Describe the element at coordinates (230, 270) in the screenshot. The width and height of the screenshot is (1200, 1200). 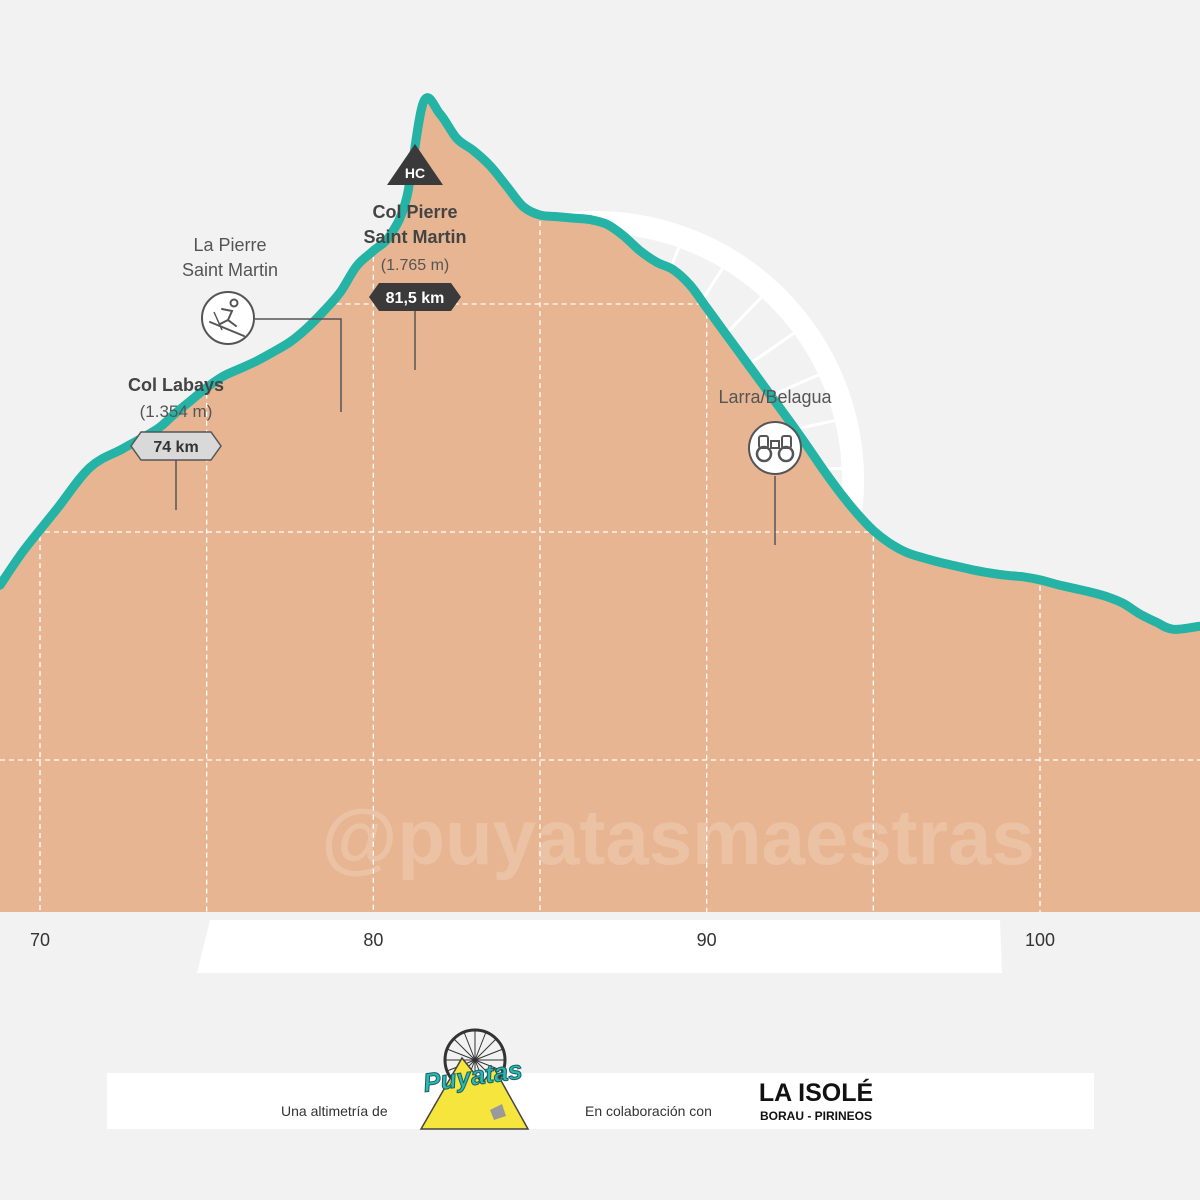
I see `la-pierre-name-line2: Saint Martin` at that location.